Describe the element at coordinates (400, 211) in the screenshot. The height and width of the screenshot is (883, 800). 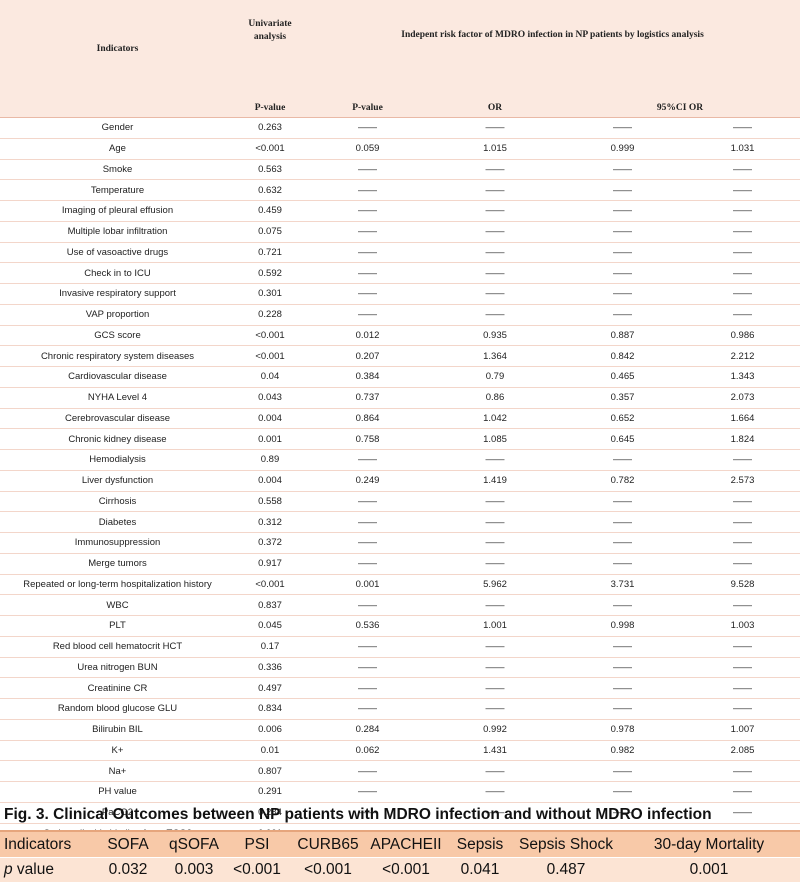
I see `table-row: Imaging of pleural effusion 0.459 —— —— —— ——` at that location.